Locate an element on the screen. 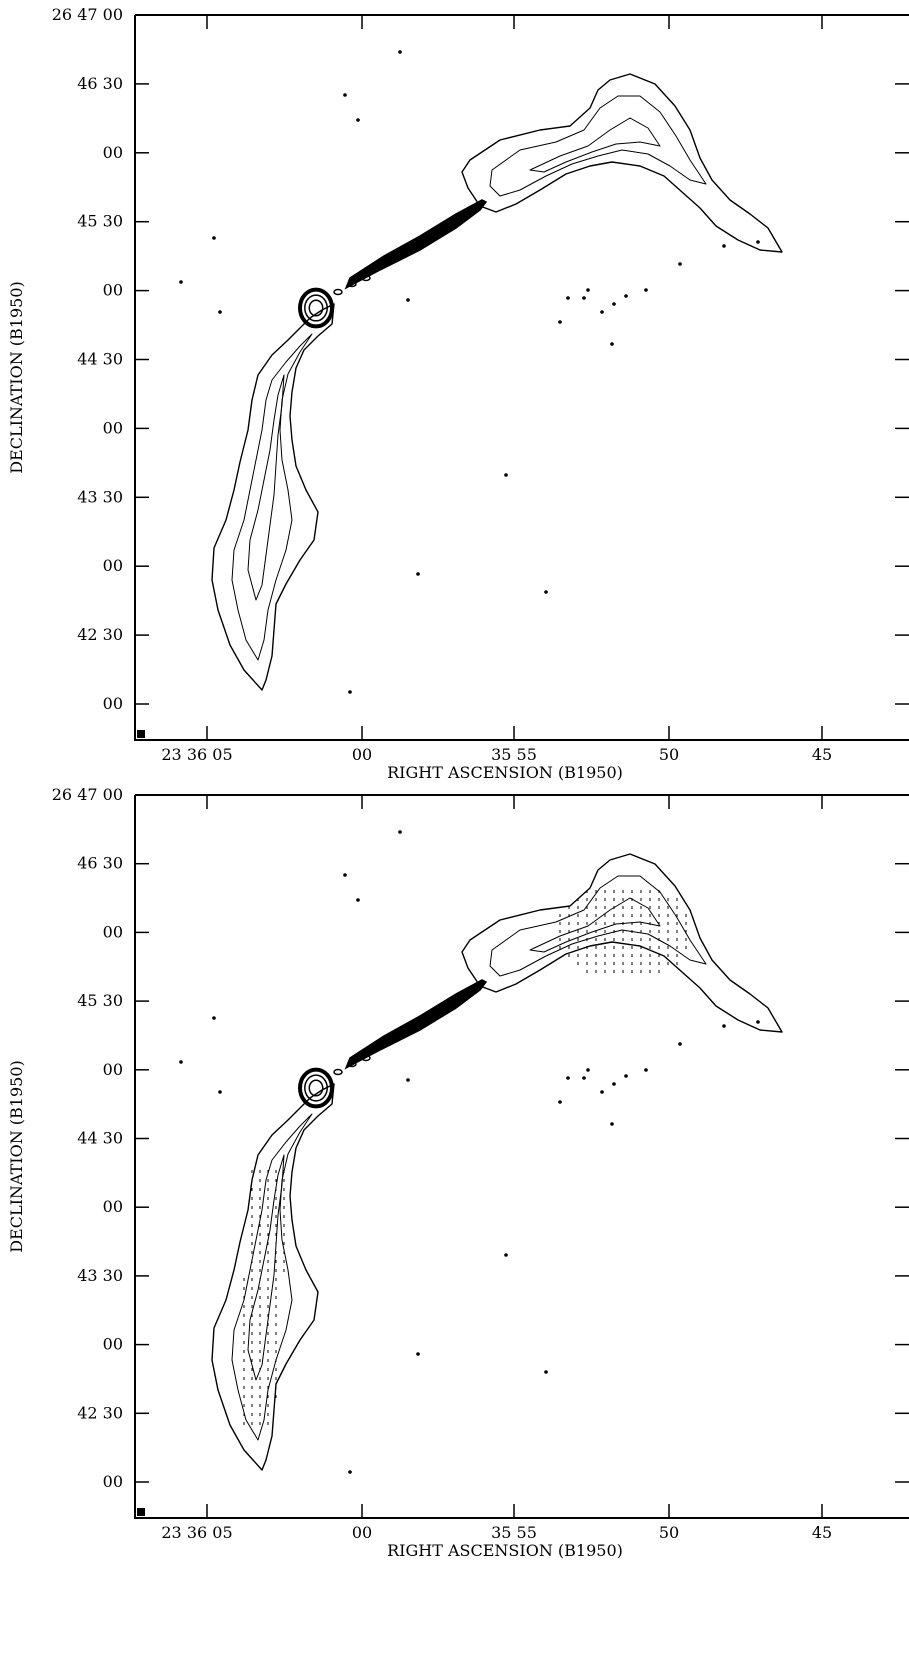 The height and width of the screenshot is (1661, 909). northern-jet is located at coordinates (416, 244).